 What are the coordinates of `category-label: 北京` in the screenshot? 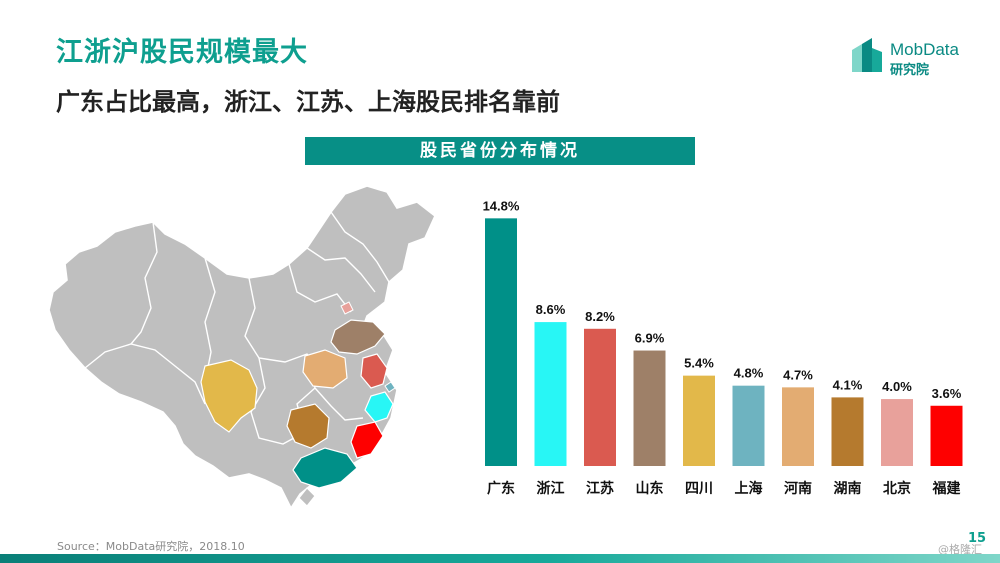 It's located at (897, 488).